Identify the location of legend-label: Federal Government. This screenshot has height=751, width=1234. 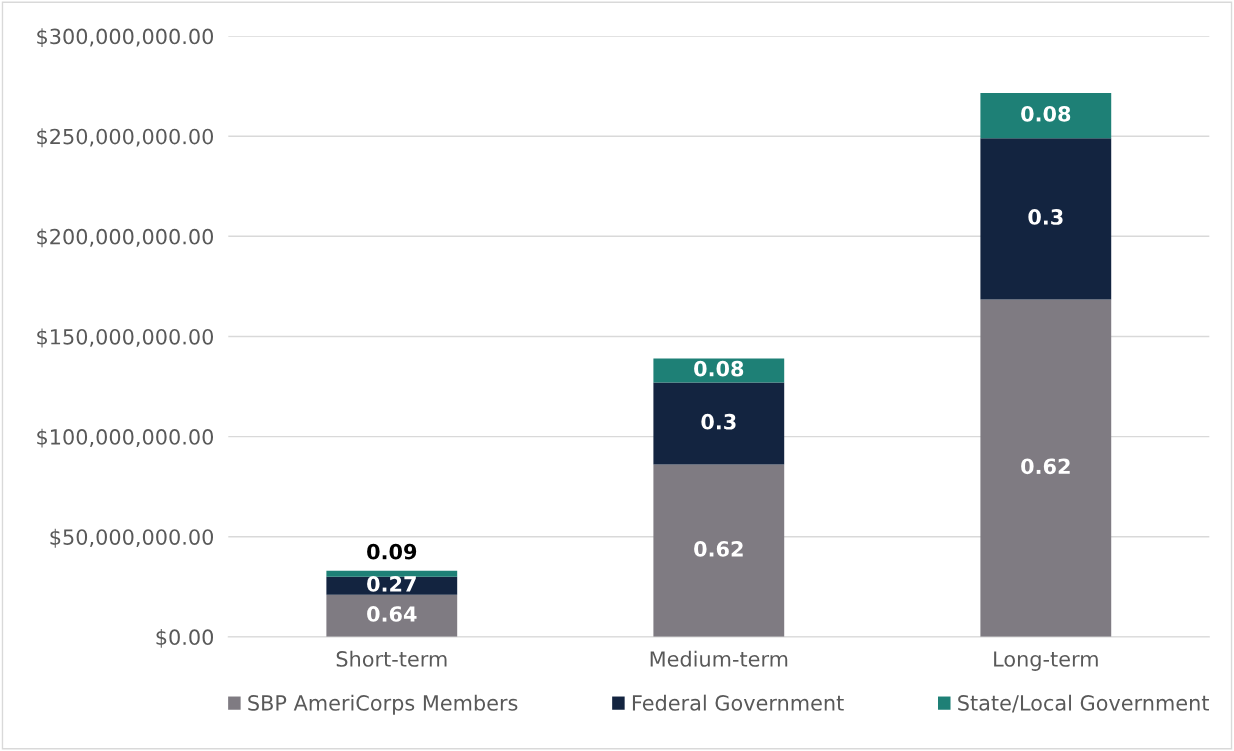
(738, 702).